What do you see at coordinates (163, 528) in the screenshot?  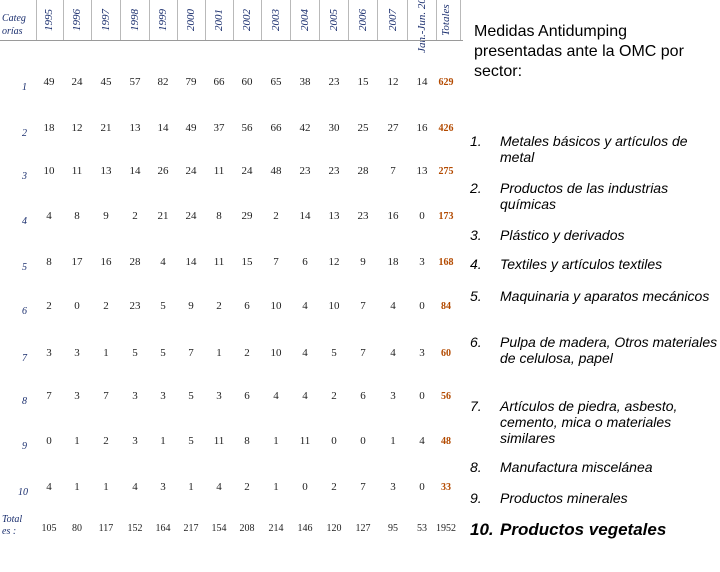 I see `totals-cell: 164` at bounding box center [163, 528].